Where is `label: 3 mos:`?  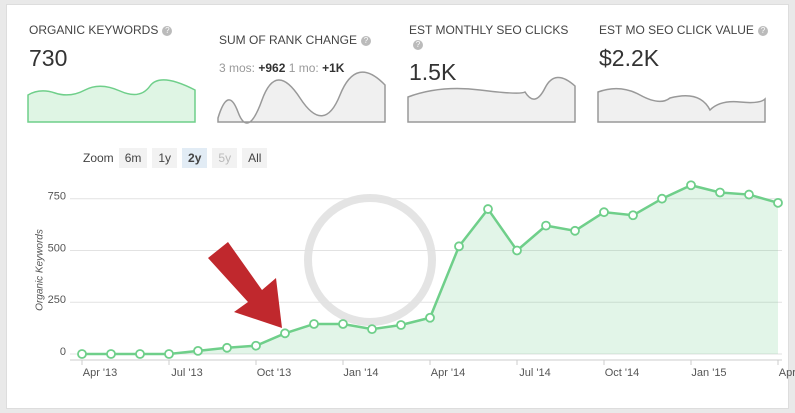 label: 3 mos: is located at coordinates (237, 68).